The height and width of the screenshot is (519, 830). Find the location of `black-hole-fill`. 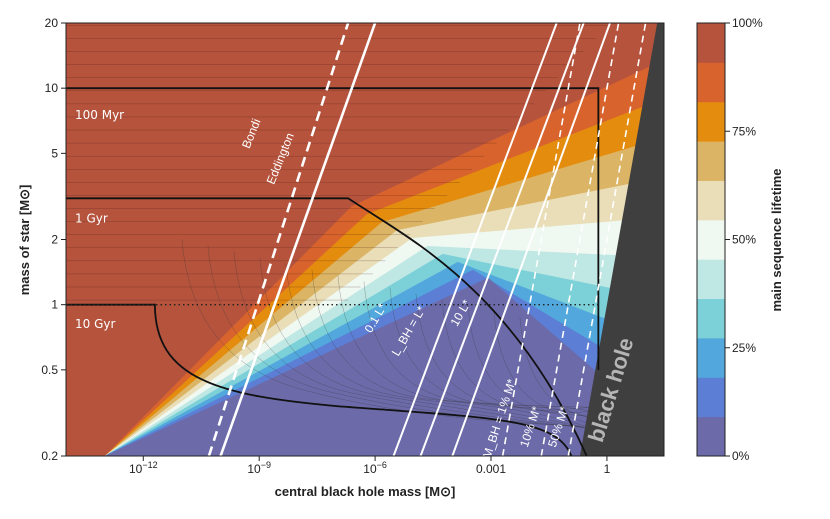

black-hole-fill is located at coordinates (621, 239).